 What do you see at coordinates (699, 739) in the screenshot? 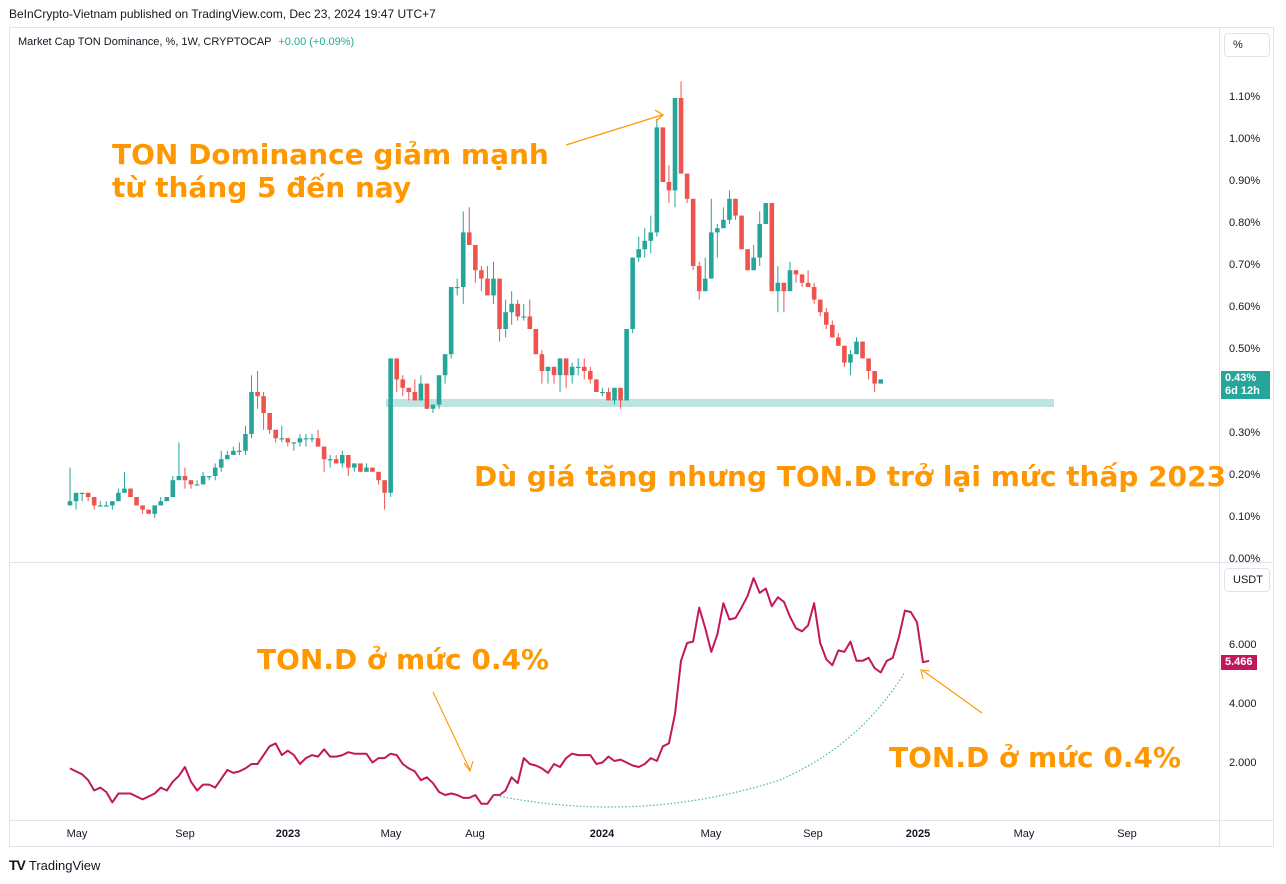
I see `dotted-arc` at bounding box center [699, 739].